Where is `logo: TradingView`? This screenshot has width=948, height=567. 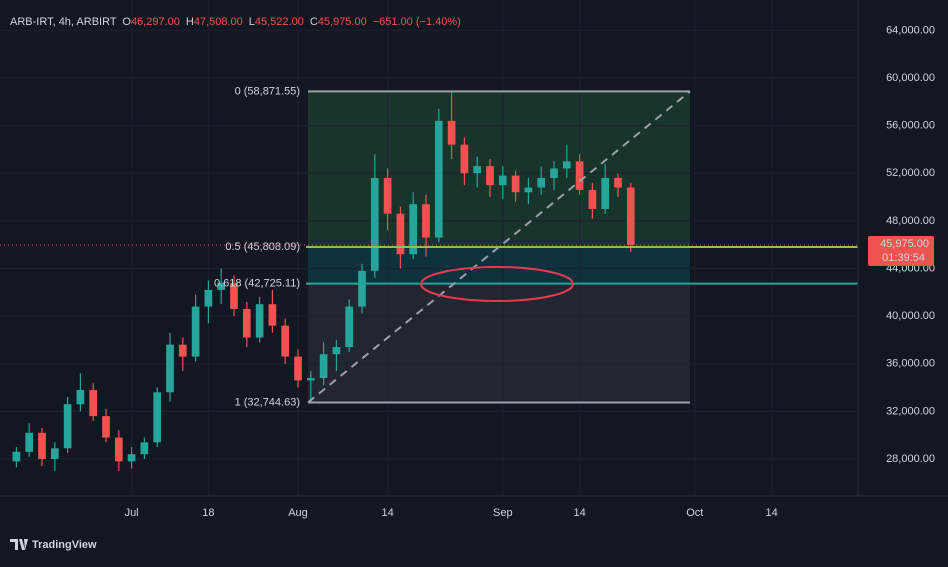 logo: TradingView is located at coordinates (53, 545).